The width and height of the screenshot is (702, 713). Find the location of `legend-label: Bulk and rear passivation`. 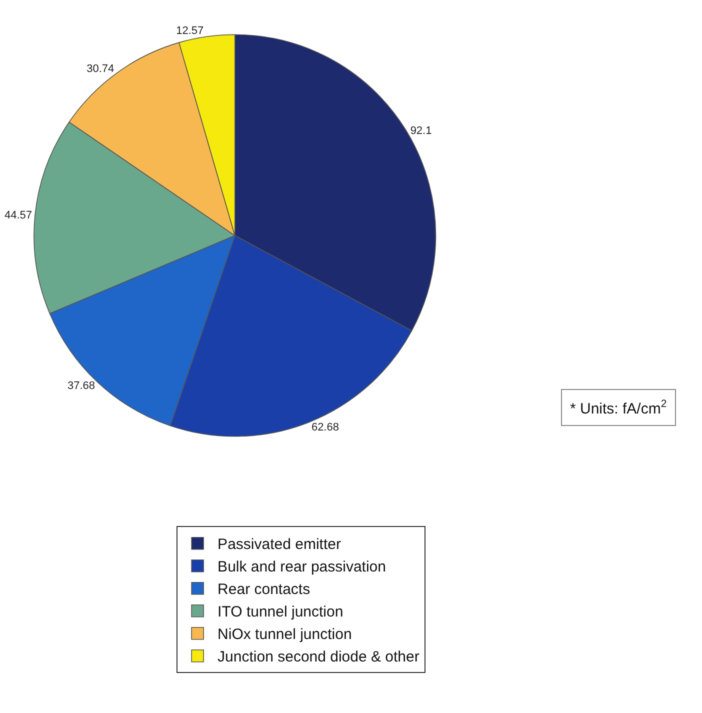

legend-label: Bulk and rear passivation is located at coordinates (302, 567).